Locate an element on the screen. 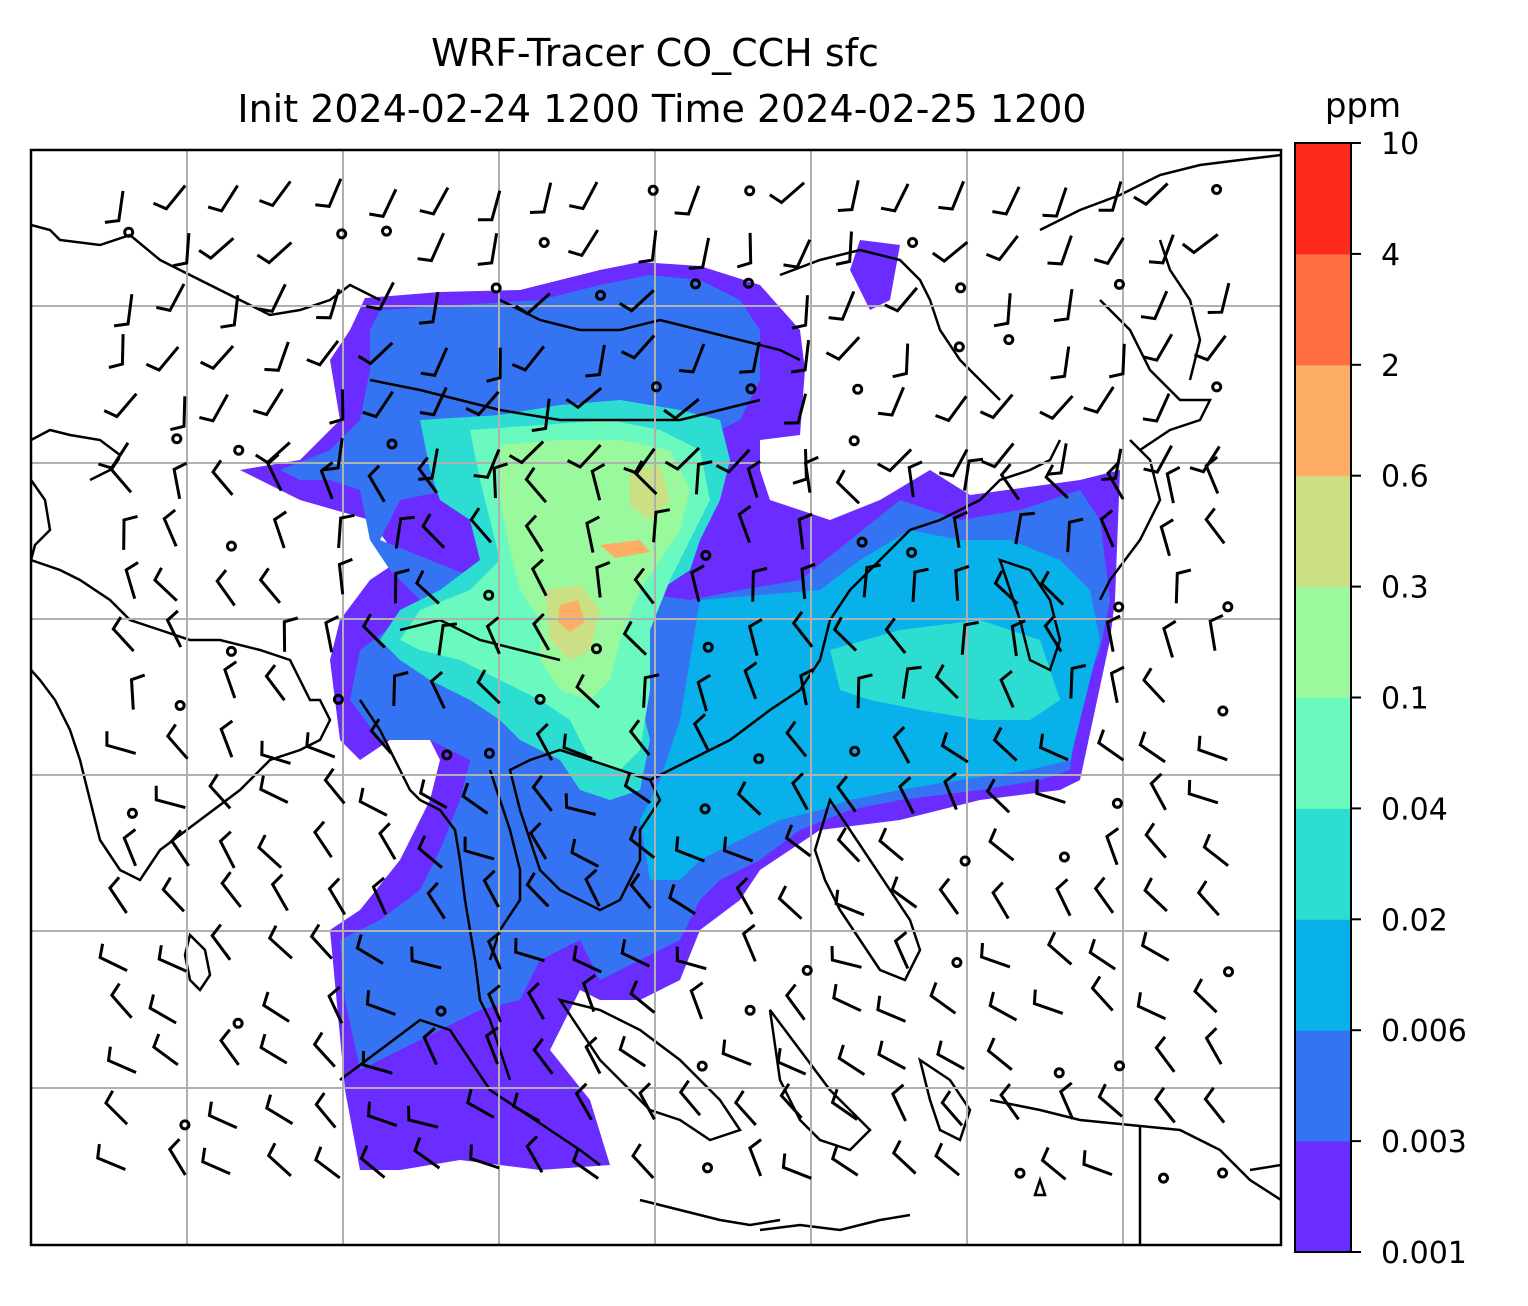  colorbar-tick-label: 0.3 is located at coordinates (1405, 588).